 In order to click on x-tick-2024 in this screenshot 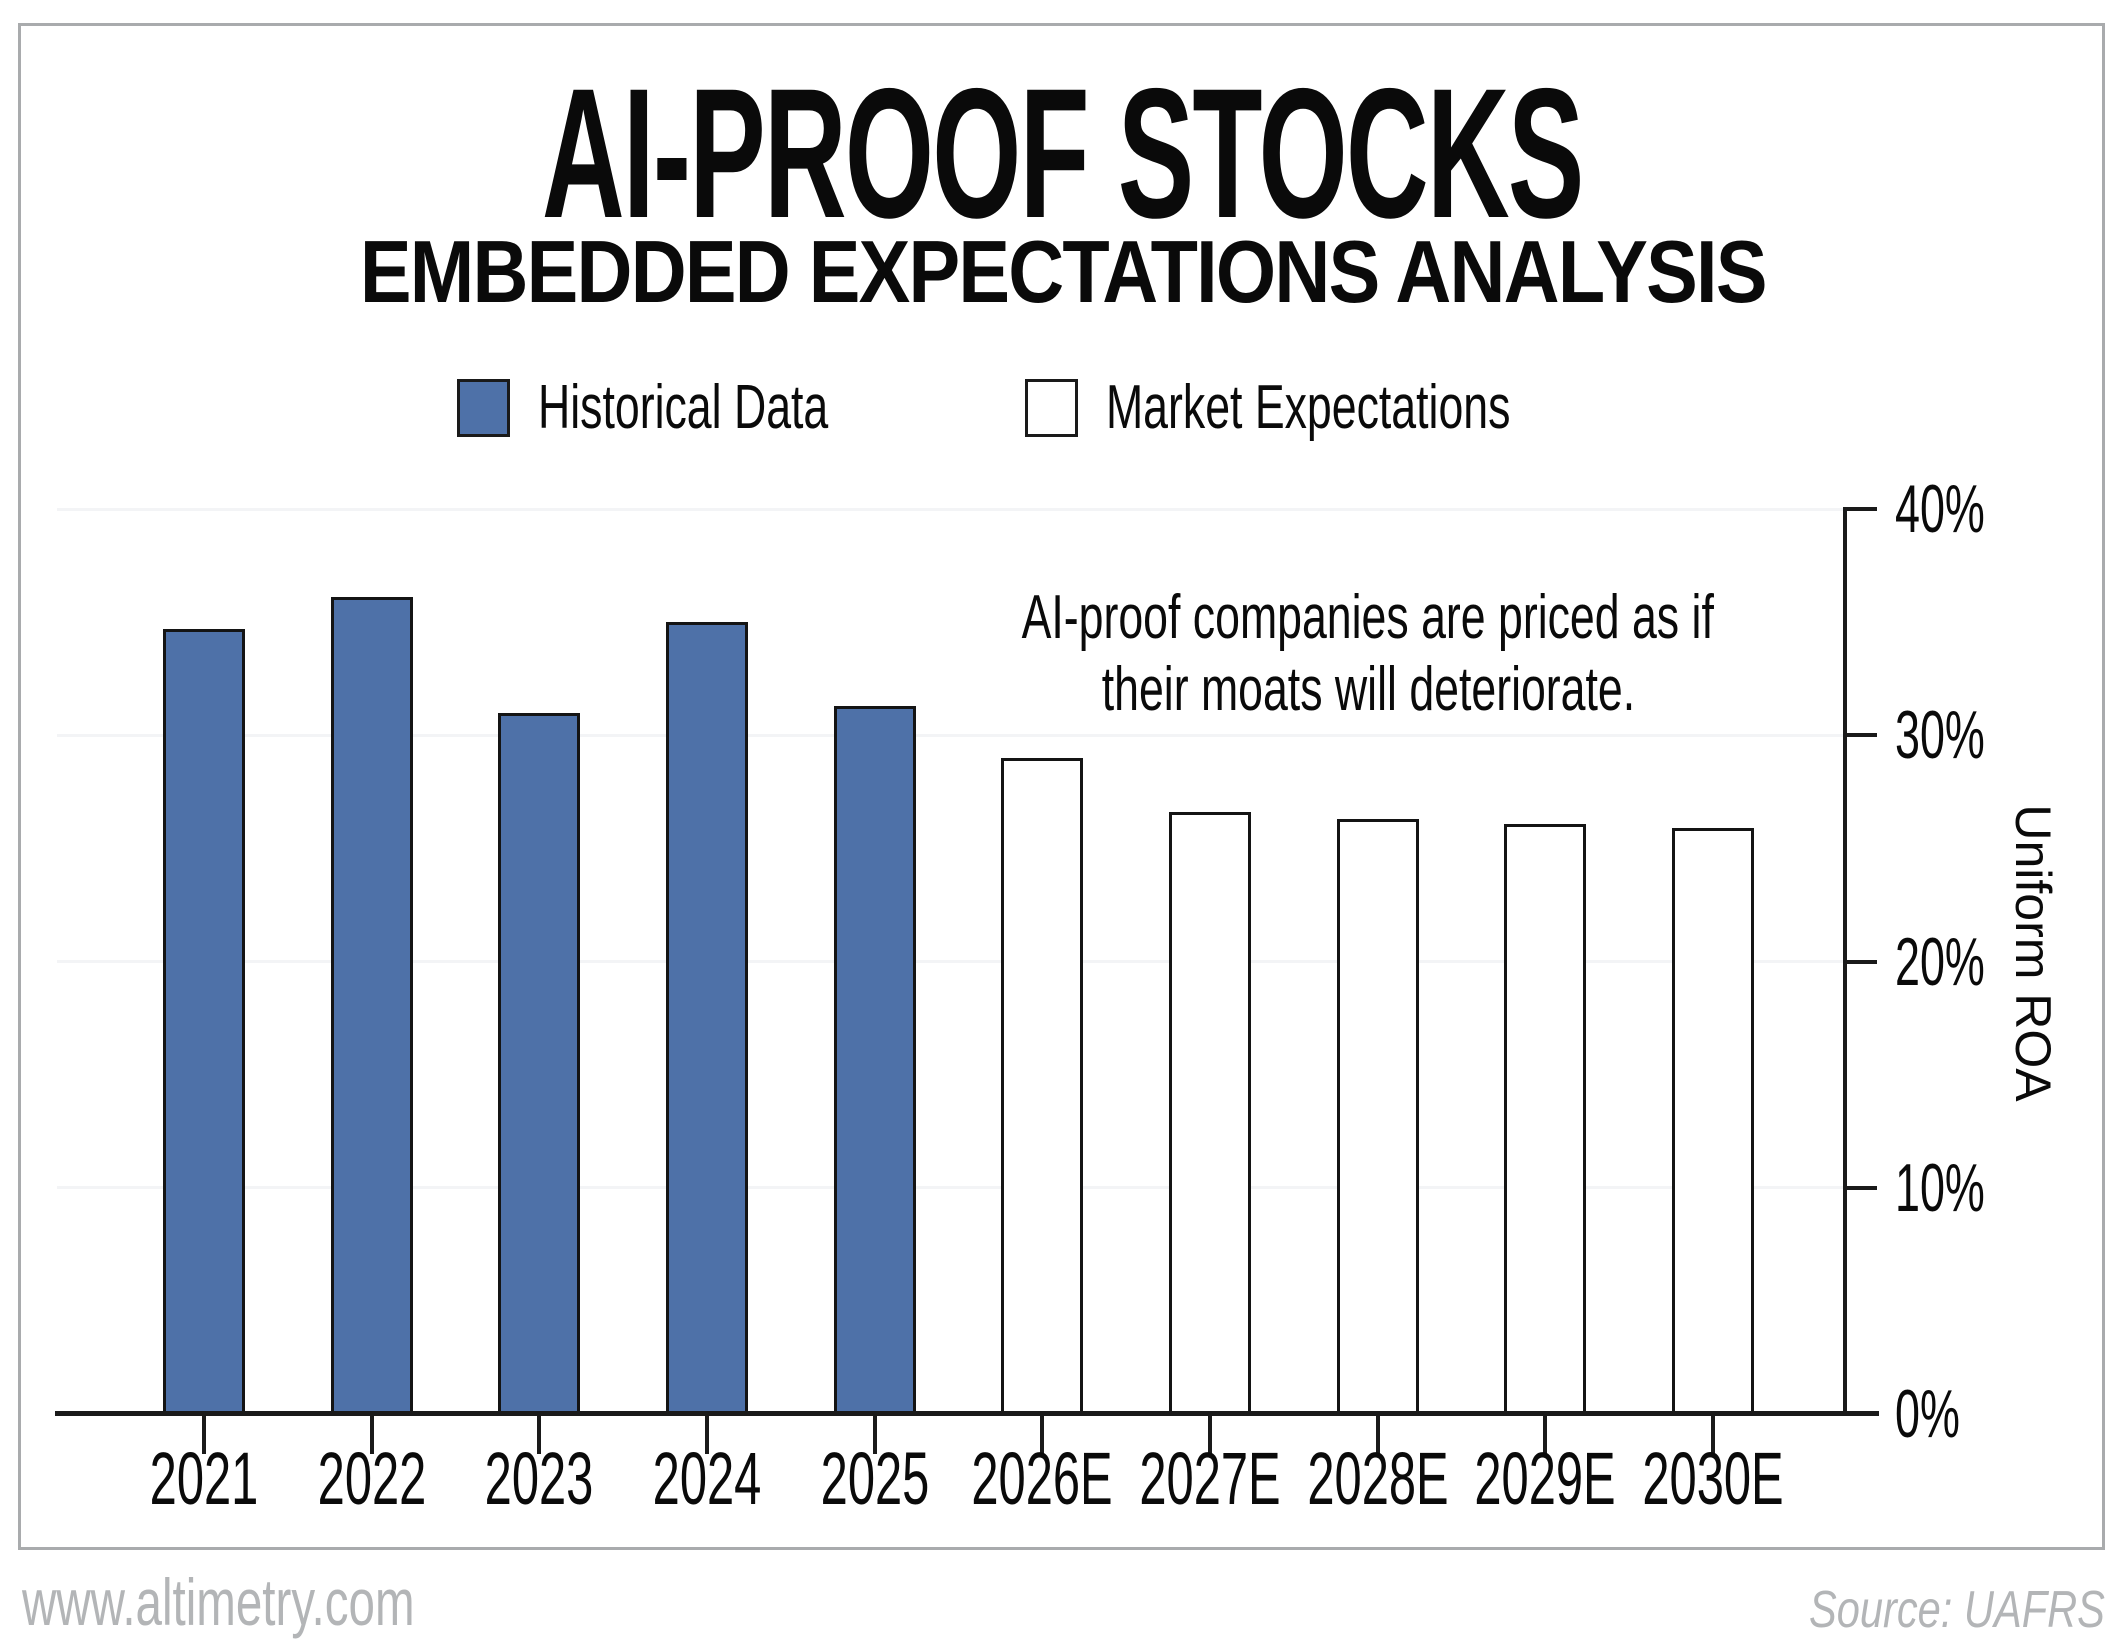, I will do `click(707, 1435)`.